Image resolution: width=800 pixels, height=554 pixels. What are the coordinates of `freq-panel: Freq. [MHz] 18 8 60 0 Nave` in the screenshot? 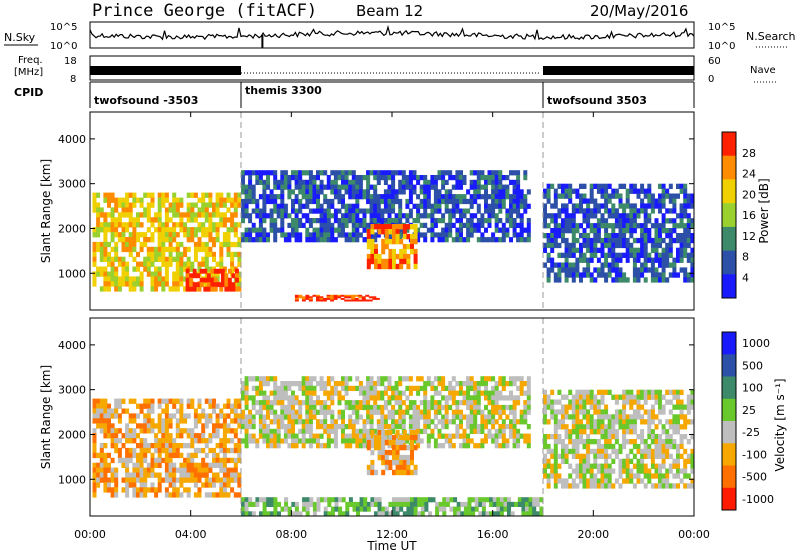 It's located at (395, 70).